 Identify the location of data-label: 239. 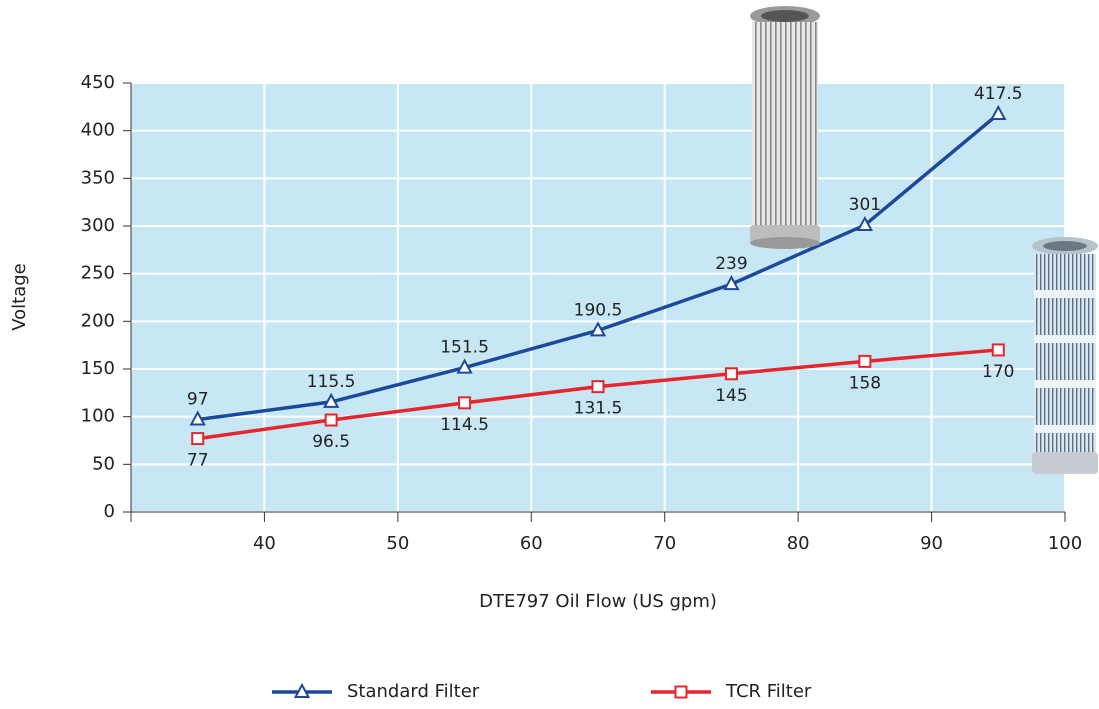
(731, 264).